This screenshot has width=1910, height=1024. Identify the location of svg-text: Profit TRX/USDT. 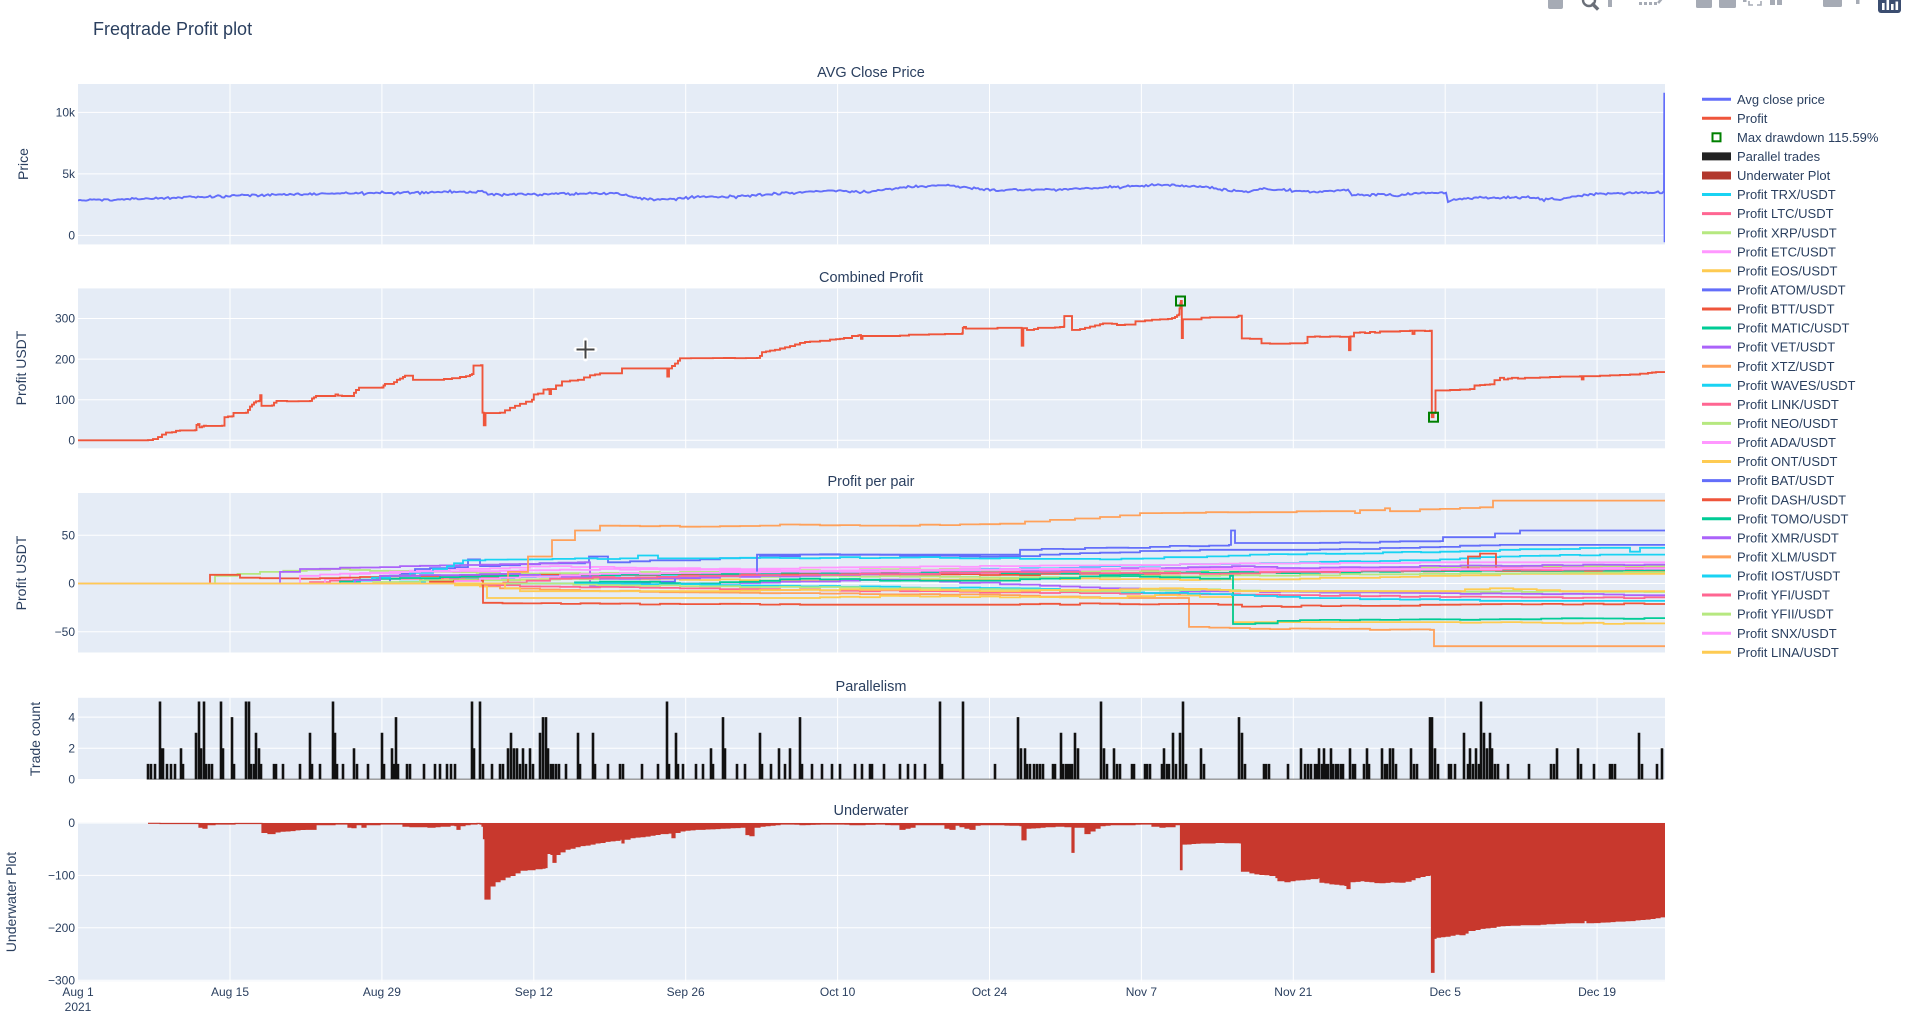
(1786, 194).